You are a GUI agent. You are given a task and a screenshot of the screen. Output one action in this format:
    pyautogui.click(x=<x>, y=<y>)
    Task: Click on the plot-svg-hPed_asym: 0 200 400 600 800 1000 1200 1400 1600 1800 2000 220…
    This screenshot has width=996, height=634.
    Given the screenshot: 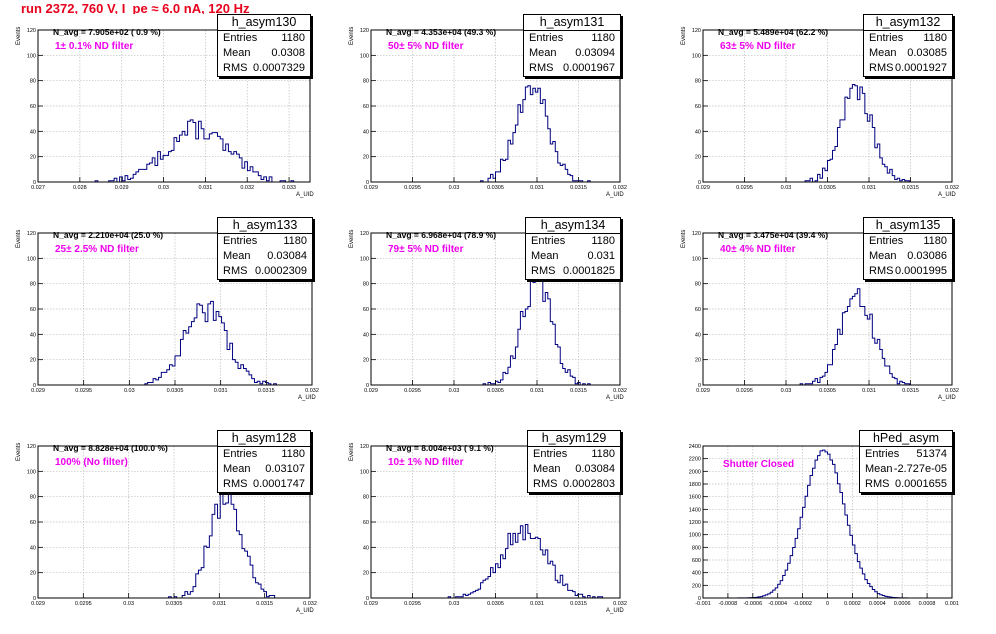 What is the action you would take?
    pyautogui.click(x=824, y=525)
    